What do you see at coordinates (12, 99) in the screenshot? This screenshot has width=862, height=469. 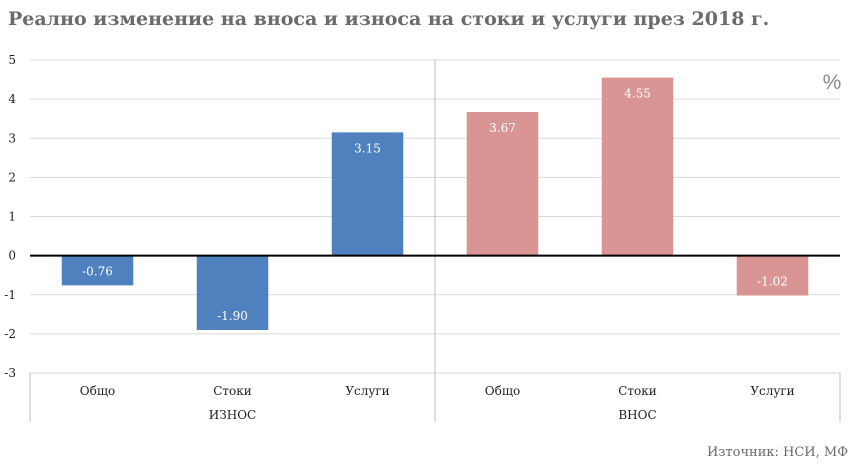 I see `y-tick-label: 4` at bounding box center [12, 99].